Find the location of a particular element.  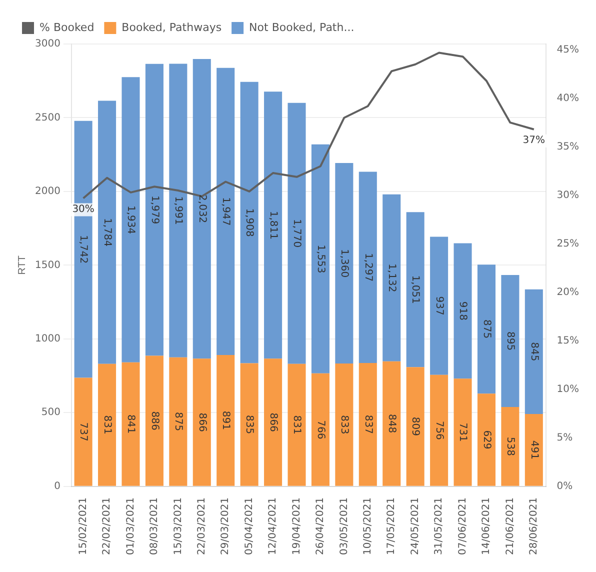

x-tick-label: 01/03/2021 is located at coordinates (130, 526).